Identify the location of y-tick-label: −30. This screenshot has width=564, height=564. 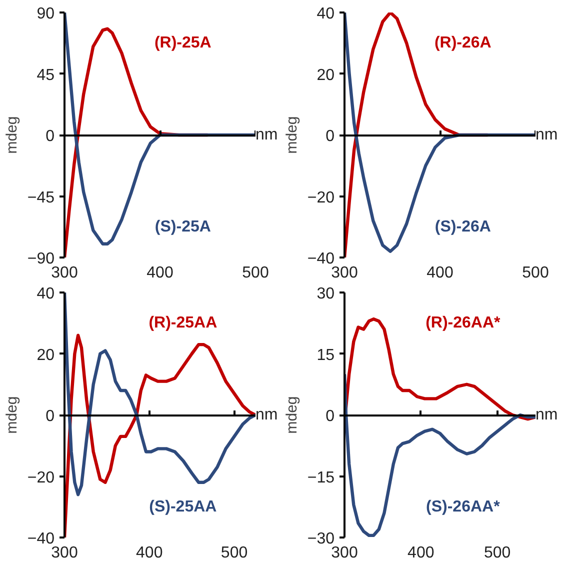
(321, 539).